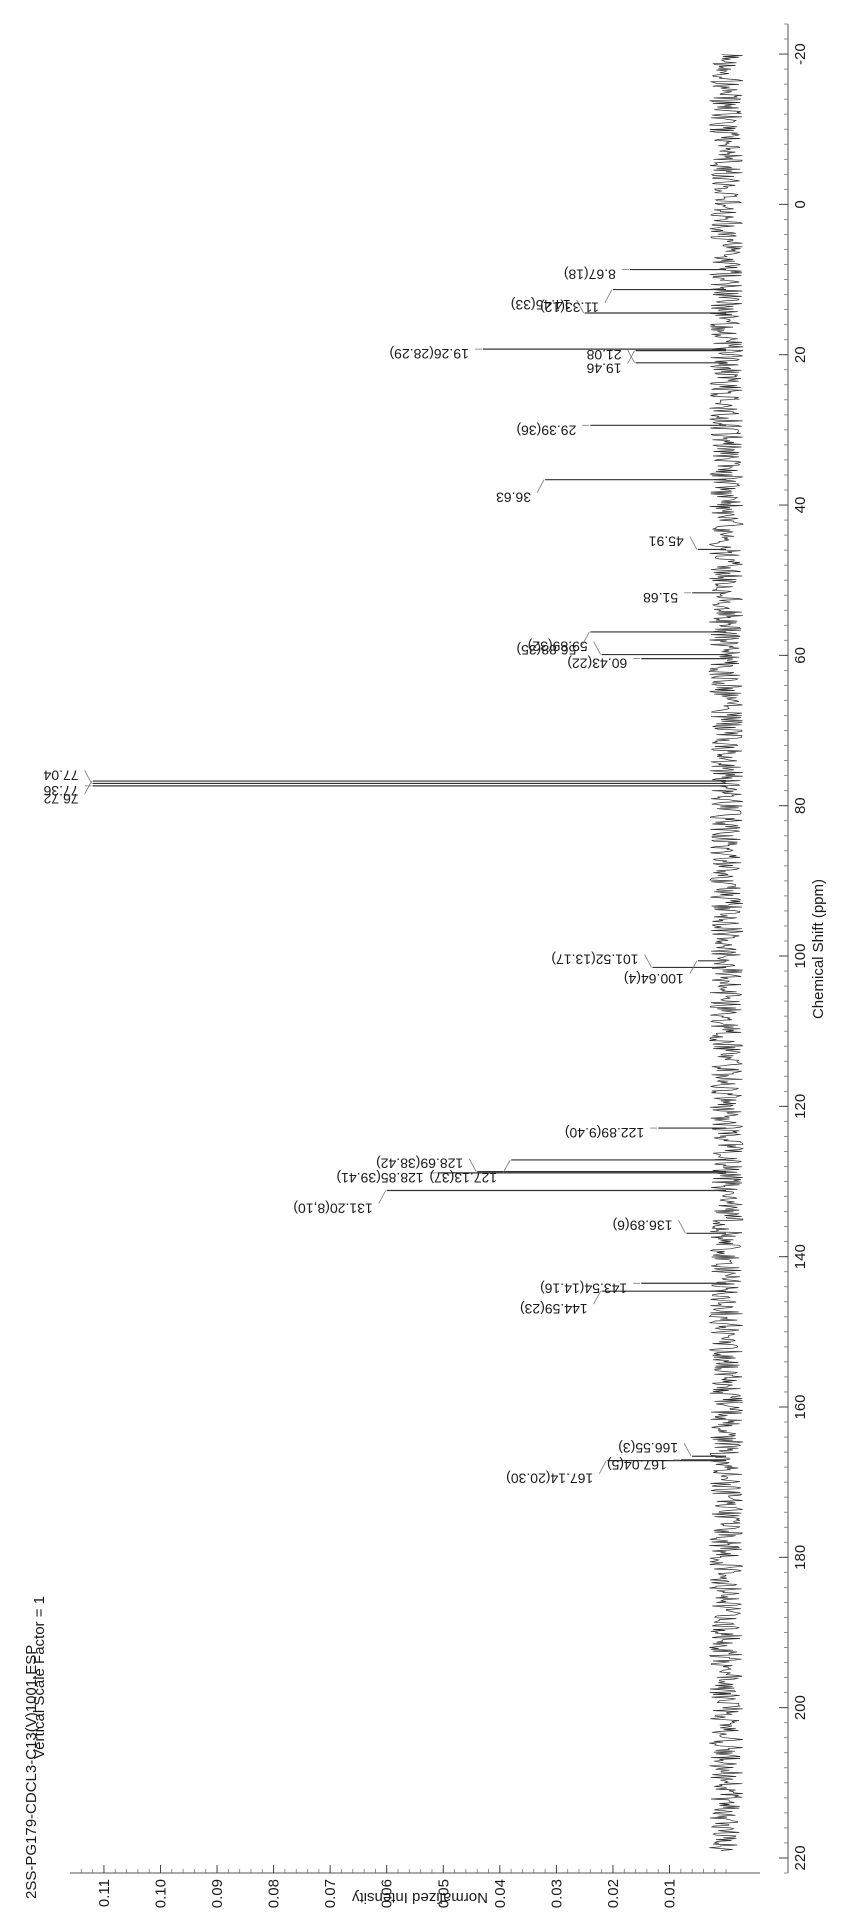 This screenshot has width=847, height=1921. I want to click on x-tick-label: -20, so click(800, 54).